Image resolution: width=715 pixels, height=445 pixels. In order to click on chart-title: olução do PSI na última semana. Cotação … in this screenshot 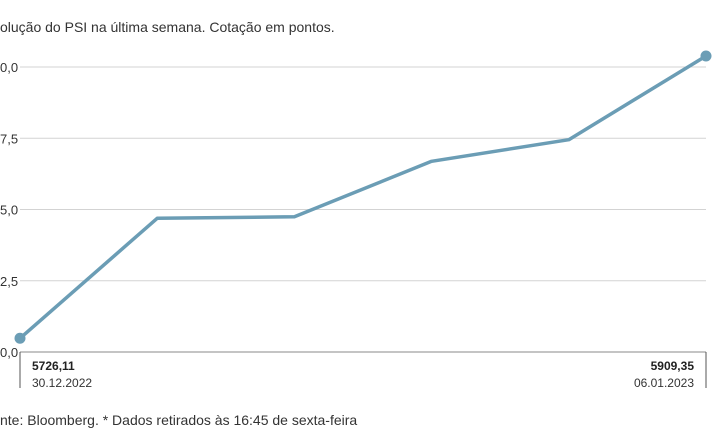, I will do `click(167, 27)`.